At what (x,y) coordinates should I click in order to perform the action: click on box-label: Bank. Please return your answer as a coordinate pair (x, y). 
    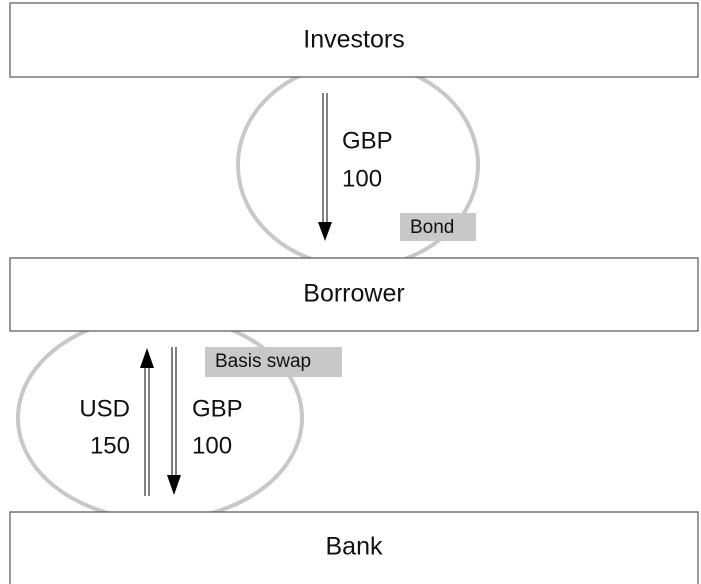
    Looking at the image, I should click on (354, 547).